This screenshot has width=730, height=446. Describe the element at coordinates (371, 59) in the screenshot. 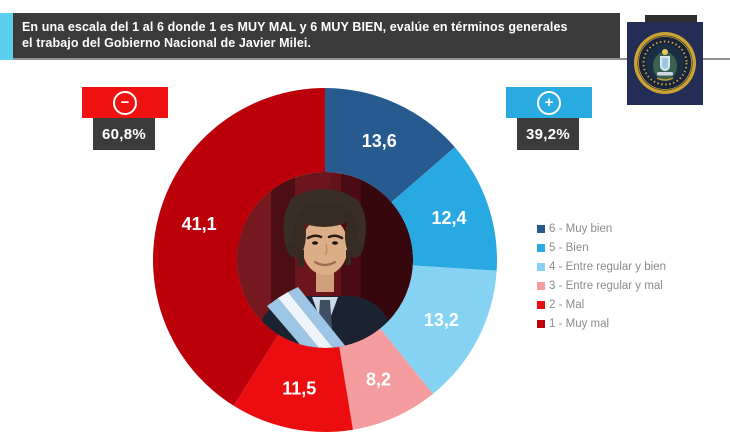

I see `banner-underline` at that location.